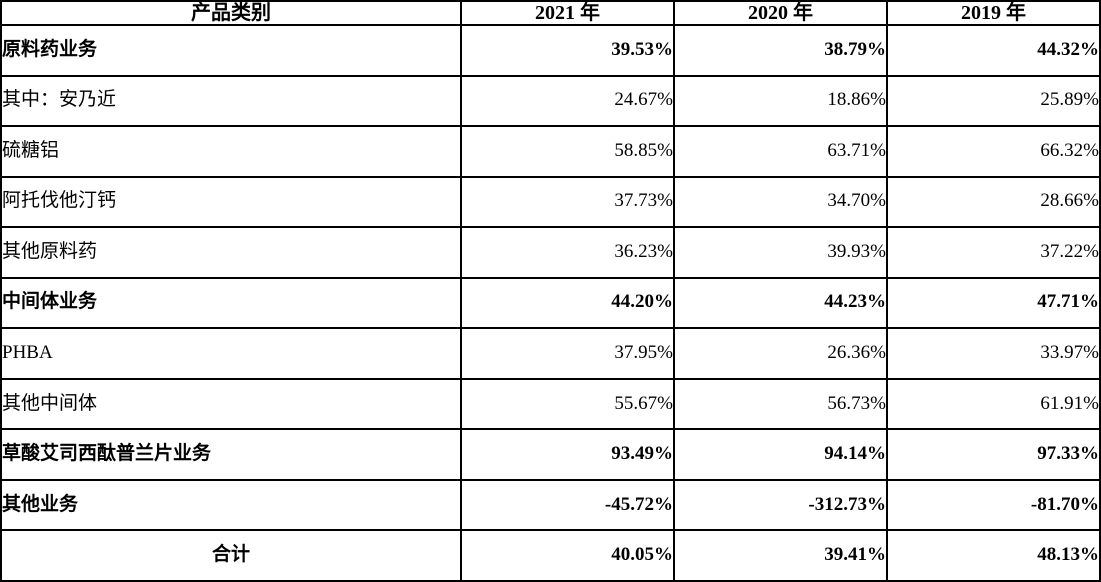 Image resolution: width=1101 pixels, height=582 pixels. What do you see at coordinates (993, 151) in the screenshot?
I see `value-2019: 66.32%` at bounding box center [993, 151].